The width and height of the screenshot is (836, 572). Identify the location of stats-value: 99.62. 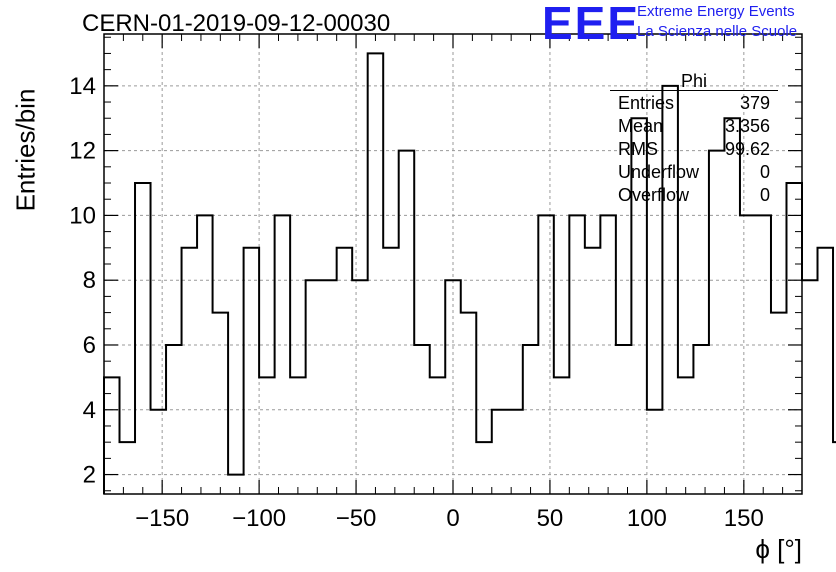
(747, 149).